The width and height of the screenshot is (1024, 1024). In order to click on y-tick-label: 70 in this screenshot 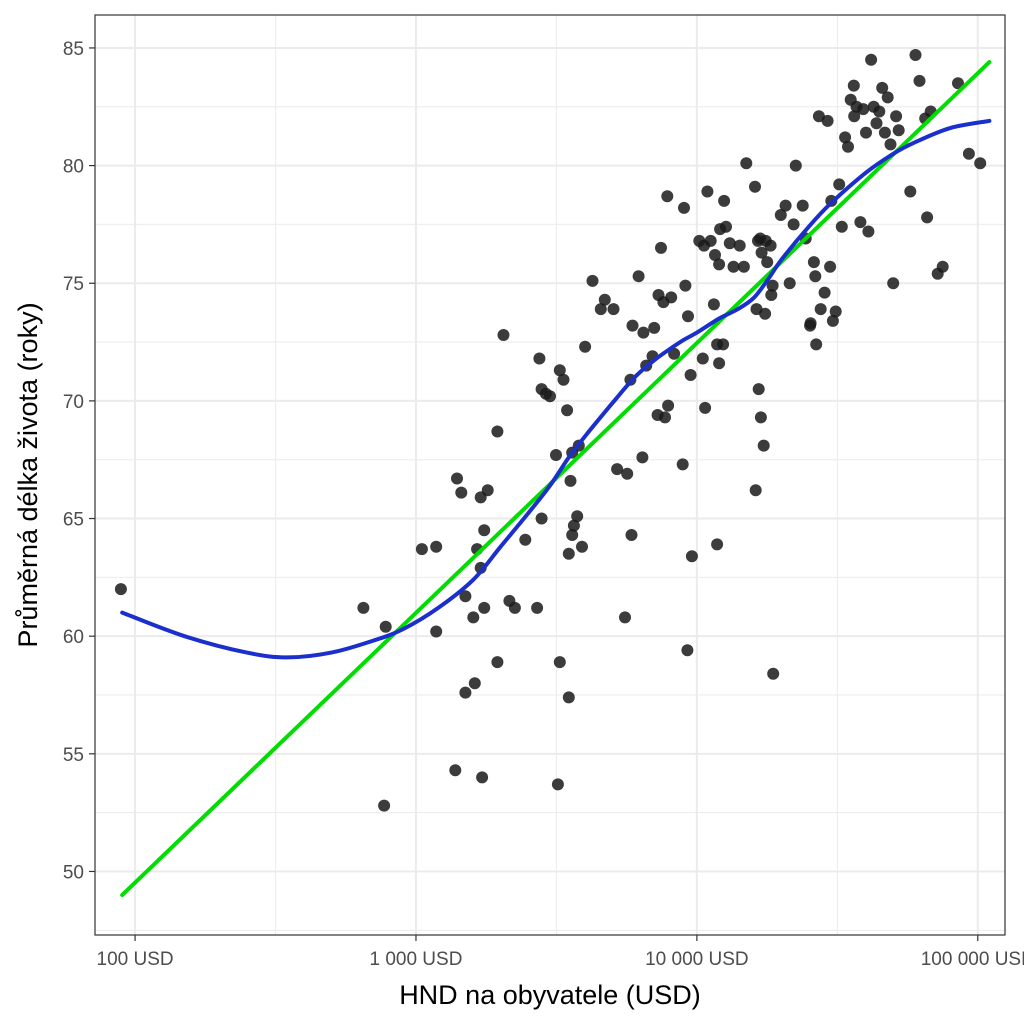, I will do `click(73, 402)`.